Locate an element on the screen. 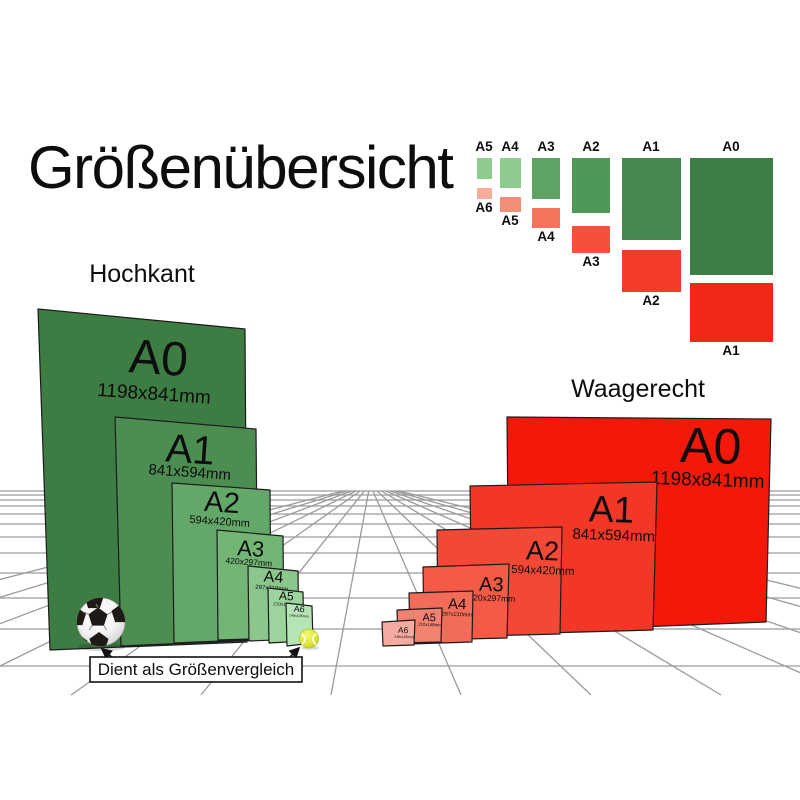  tennis-ball is located at coordinates (309, 639).